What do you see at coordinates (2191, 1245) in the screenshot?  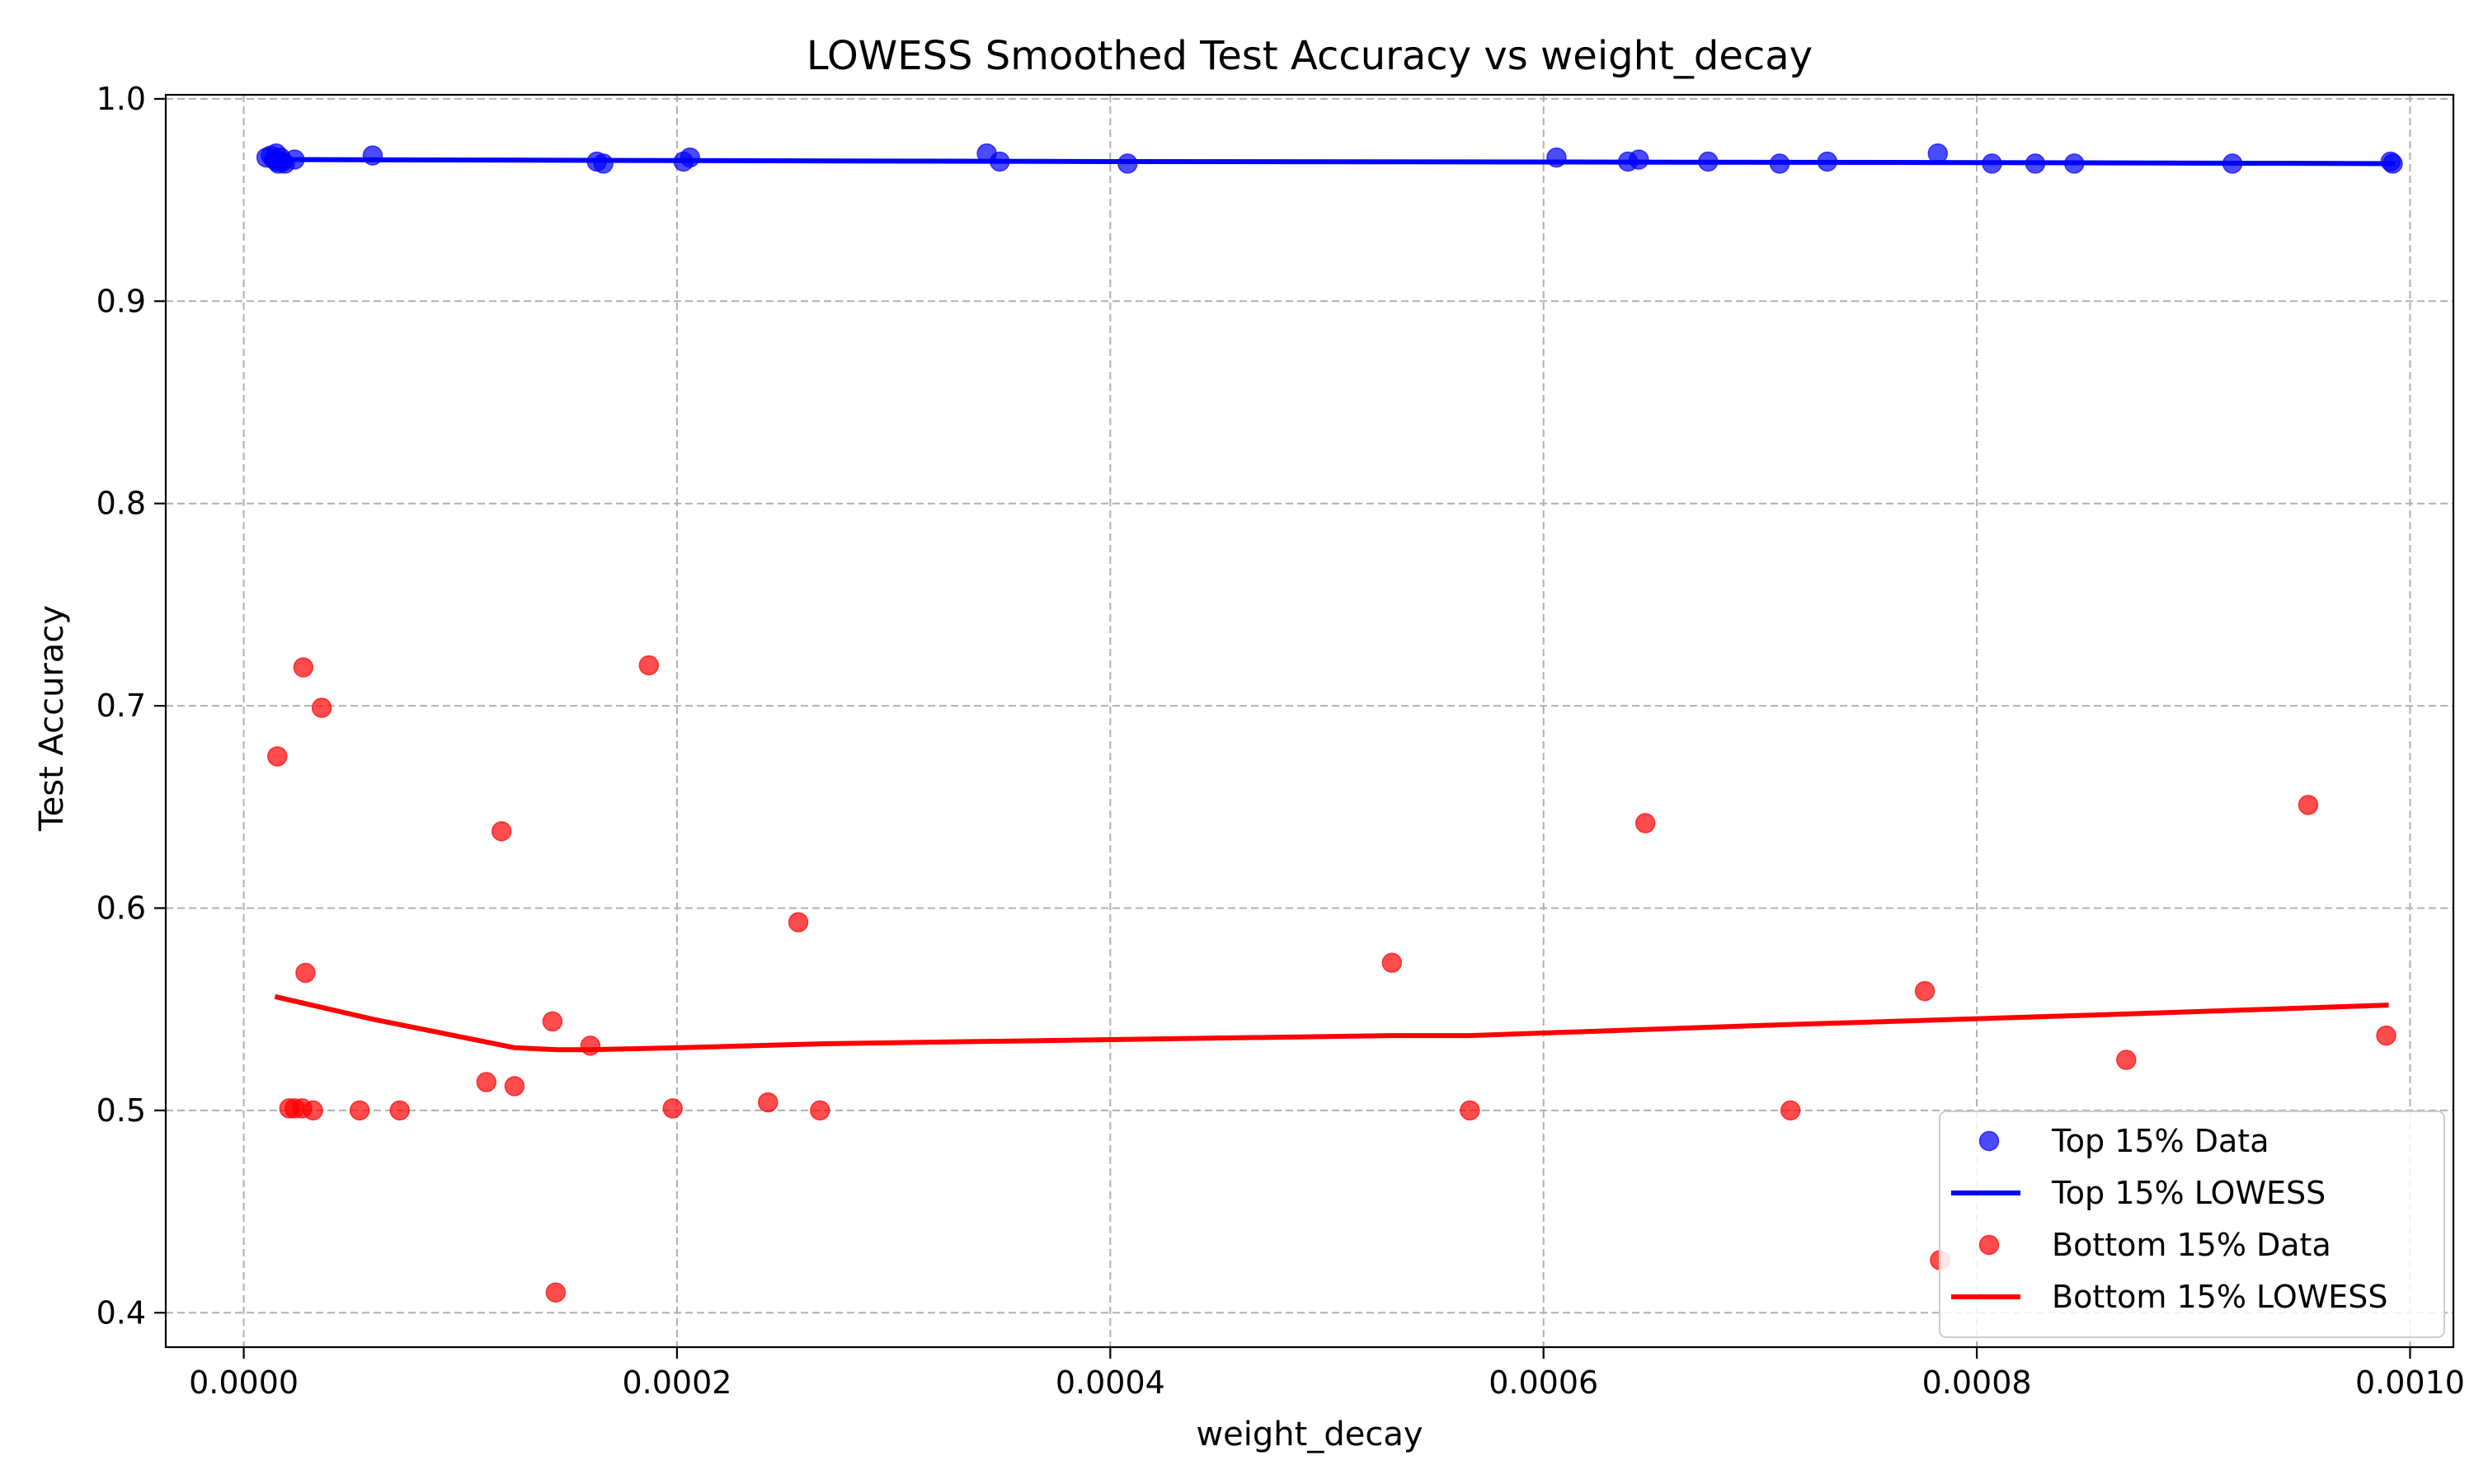 I see `legend-label: Bottom 15% Data` at bounding box center [2191, 1245].